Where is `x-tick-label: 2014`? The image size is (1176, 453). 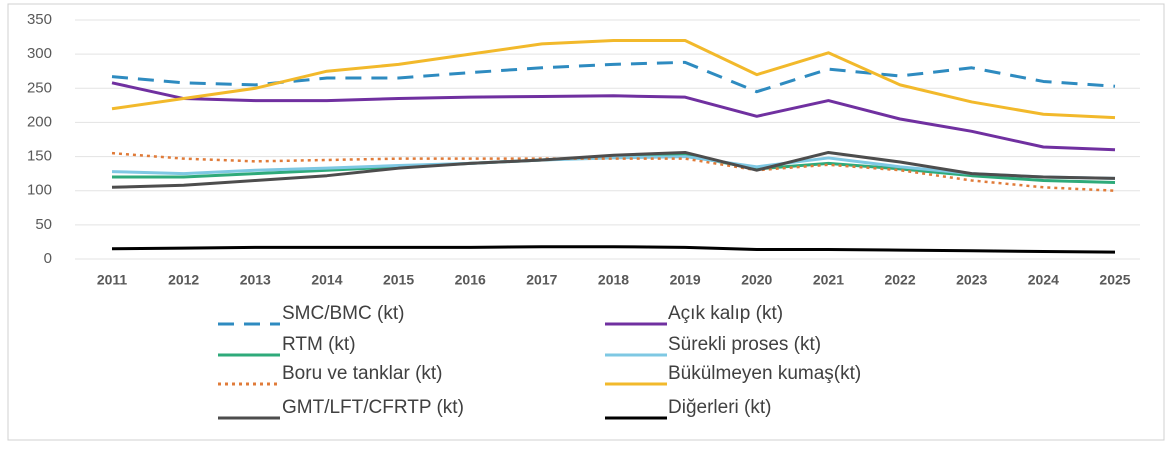
x-tick-label: 2014 is located at coordinates (326, 280).